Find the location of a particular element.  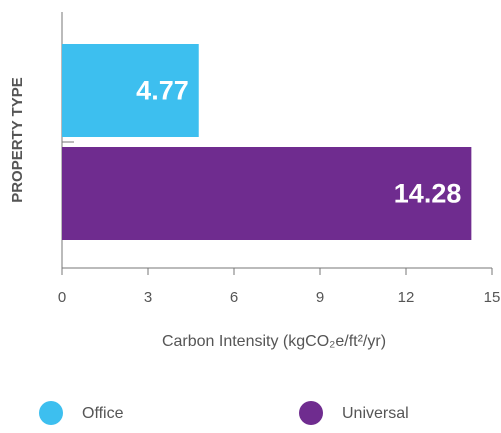

x-tick-label: 6 is located at coordinates (234, 297).